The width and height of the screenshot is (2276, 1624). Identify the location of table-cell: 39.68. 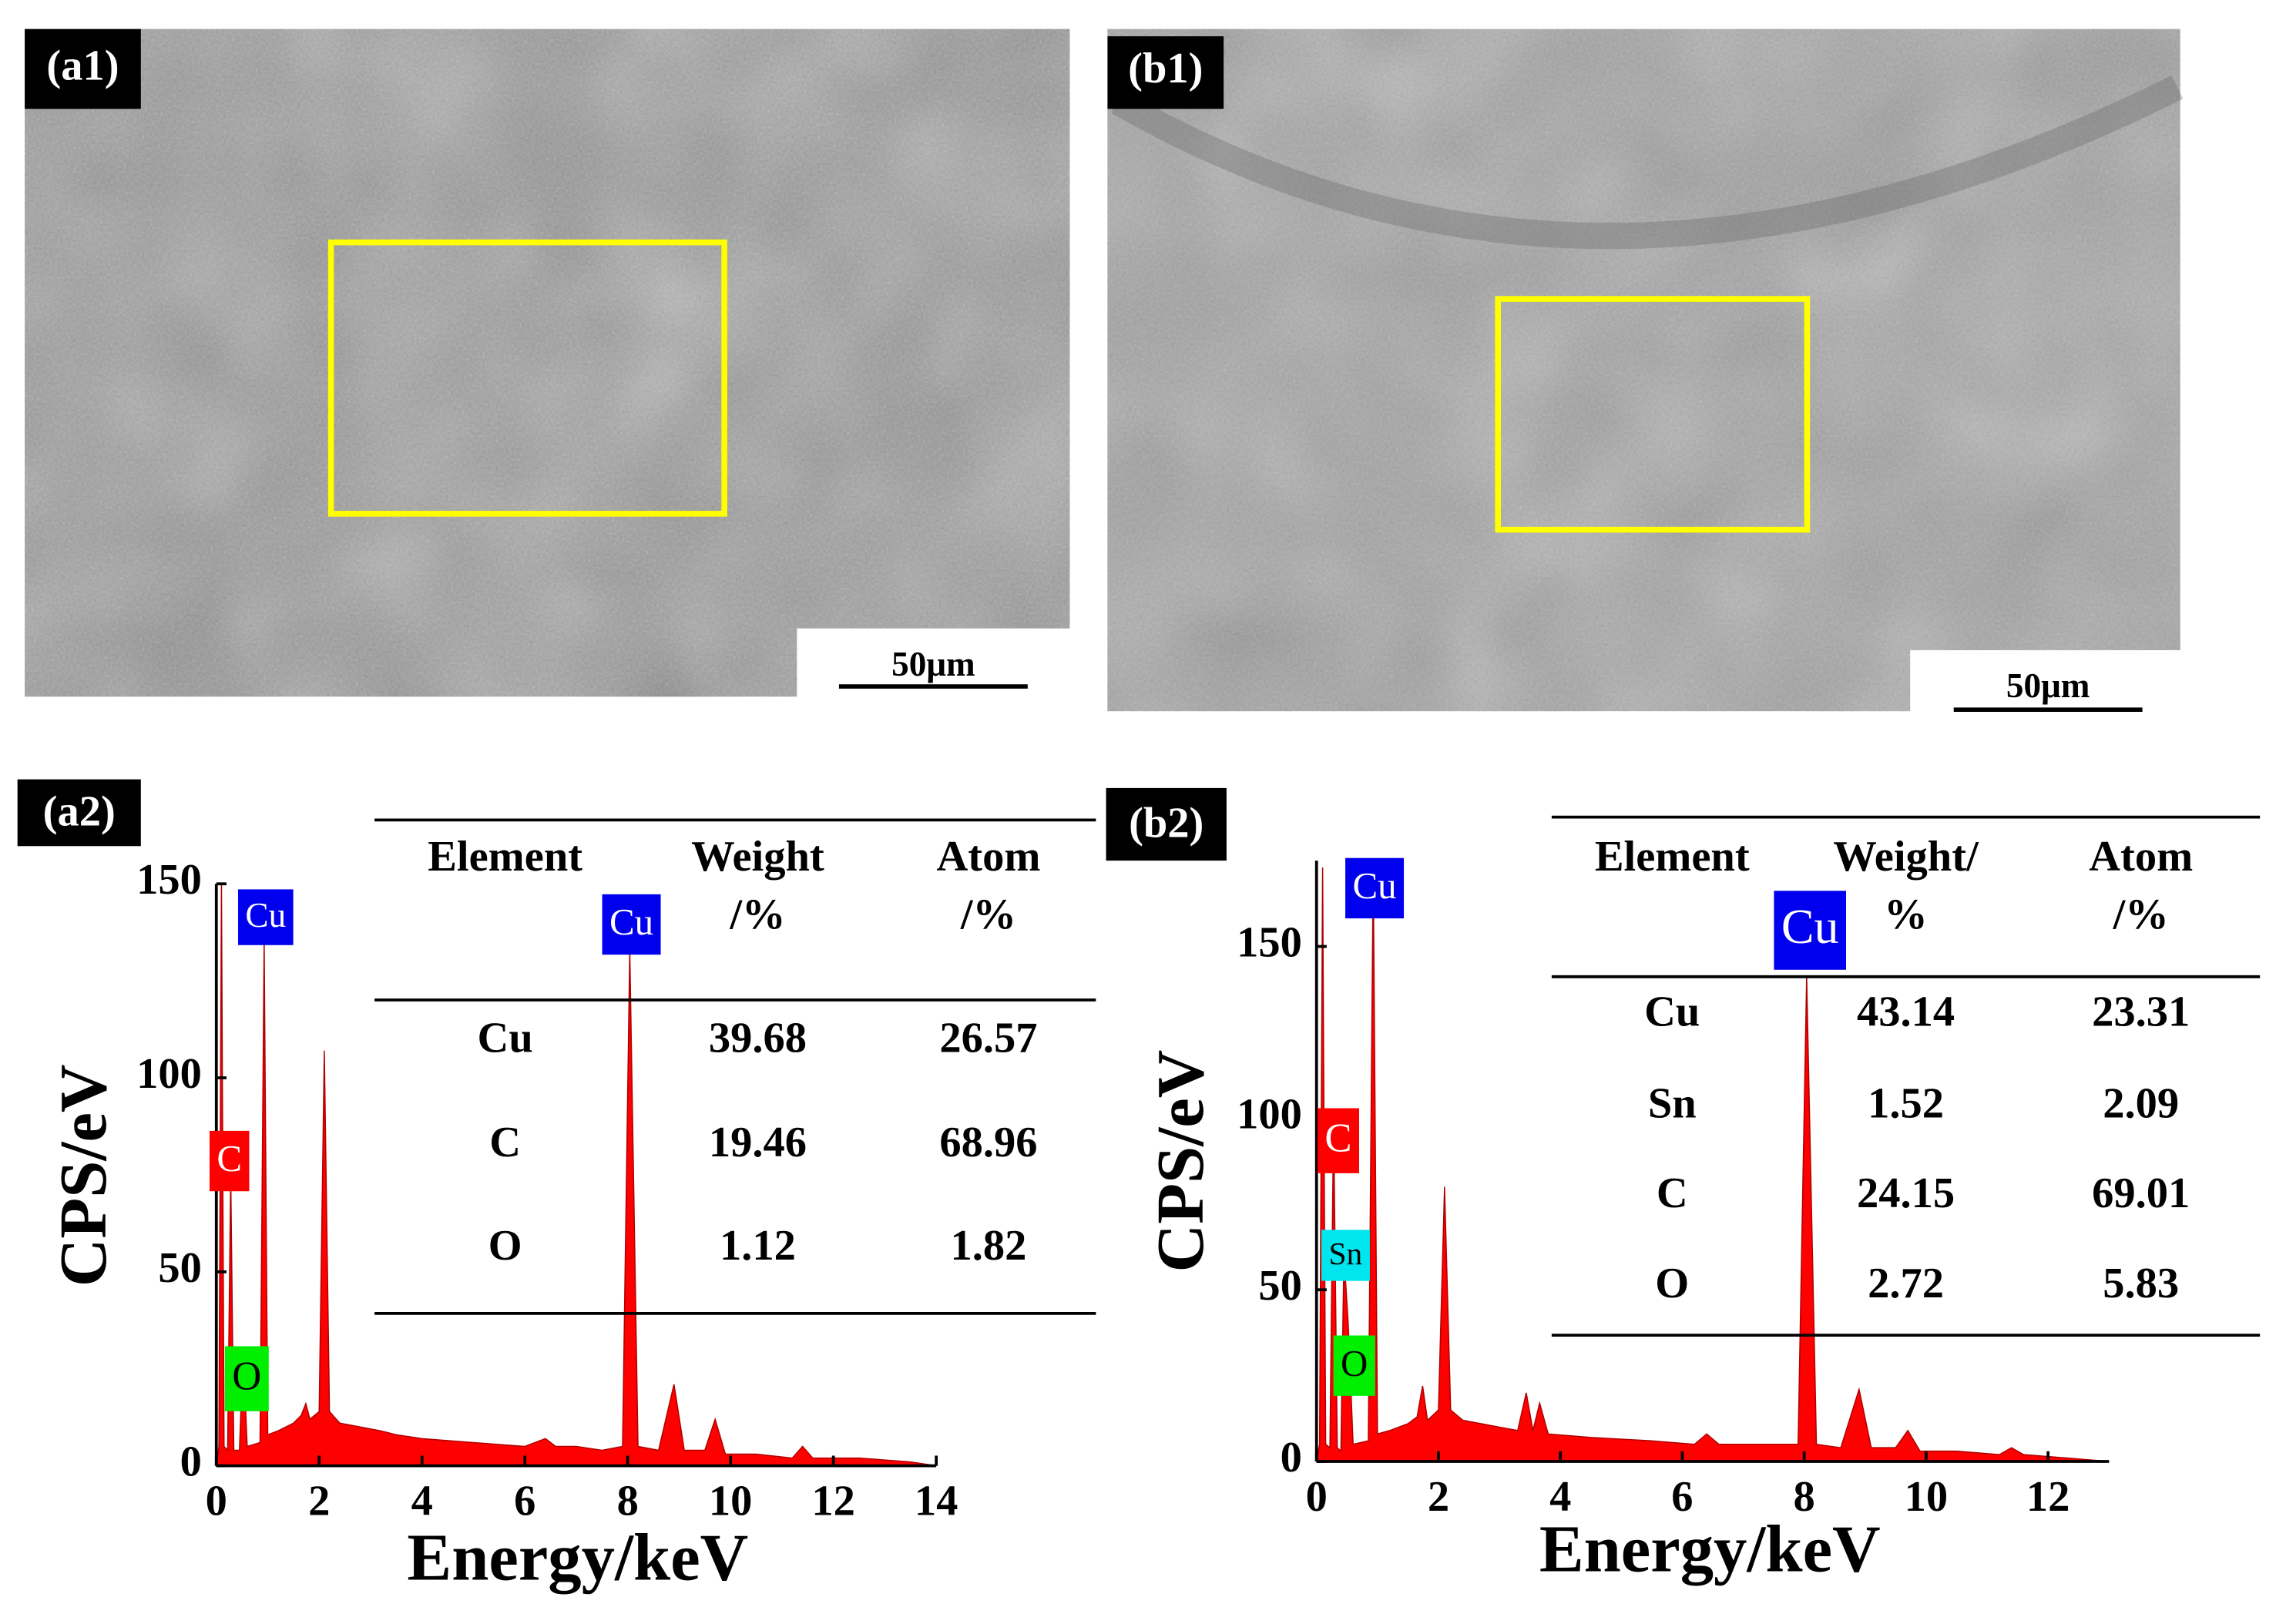
(758, 1038).